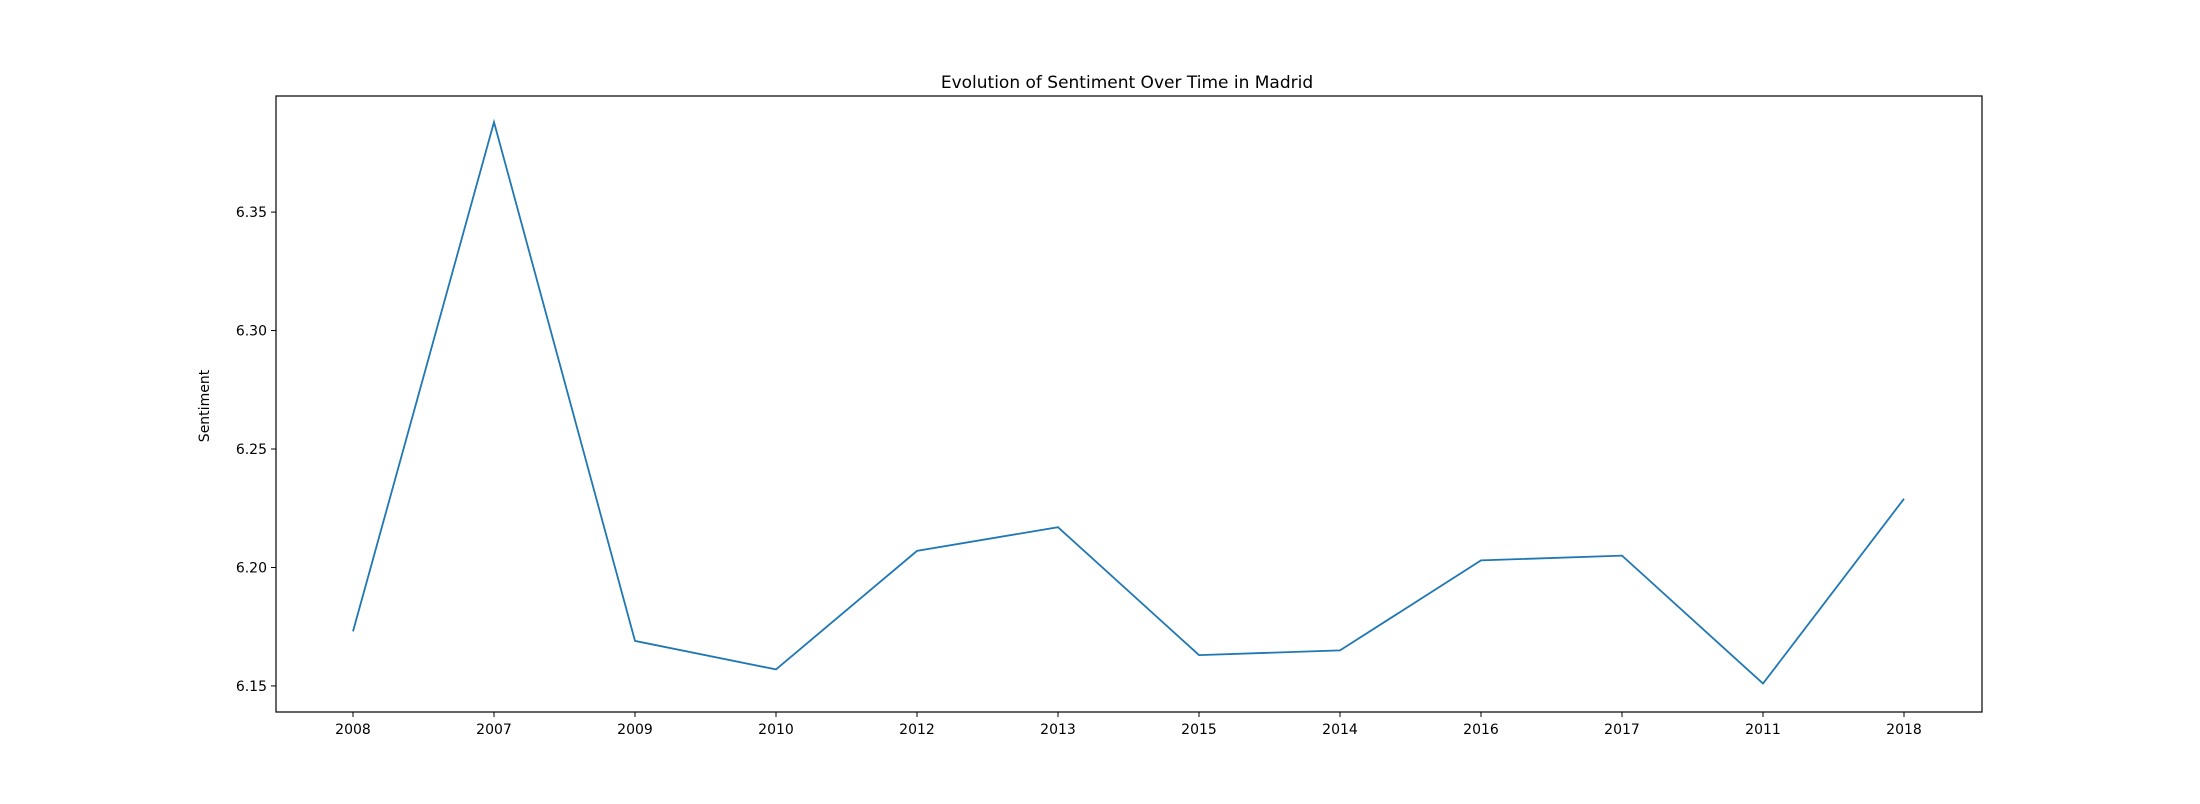 The width and height of the screenshot is (2200, 804). Describe the element at coordinates (1199, 730) in the screenshot. I see `x-tick-label: 2015` at that location.